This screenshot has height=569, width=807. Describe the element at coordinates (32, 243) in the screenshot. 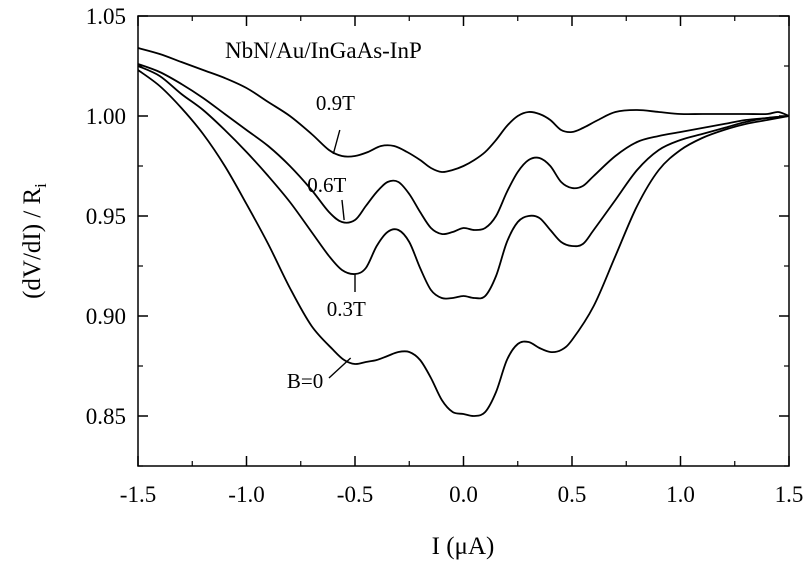

I see `y-axis-title: (dV/dI) / R` at that location.